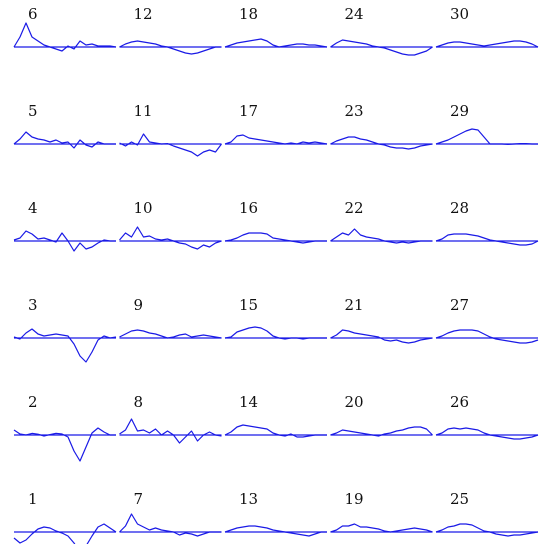 The height and width of the screenshot is (544, 545). Describe the element at coordinates (487, 222) in the screenshot. I see `panel-28: 28` at that location.